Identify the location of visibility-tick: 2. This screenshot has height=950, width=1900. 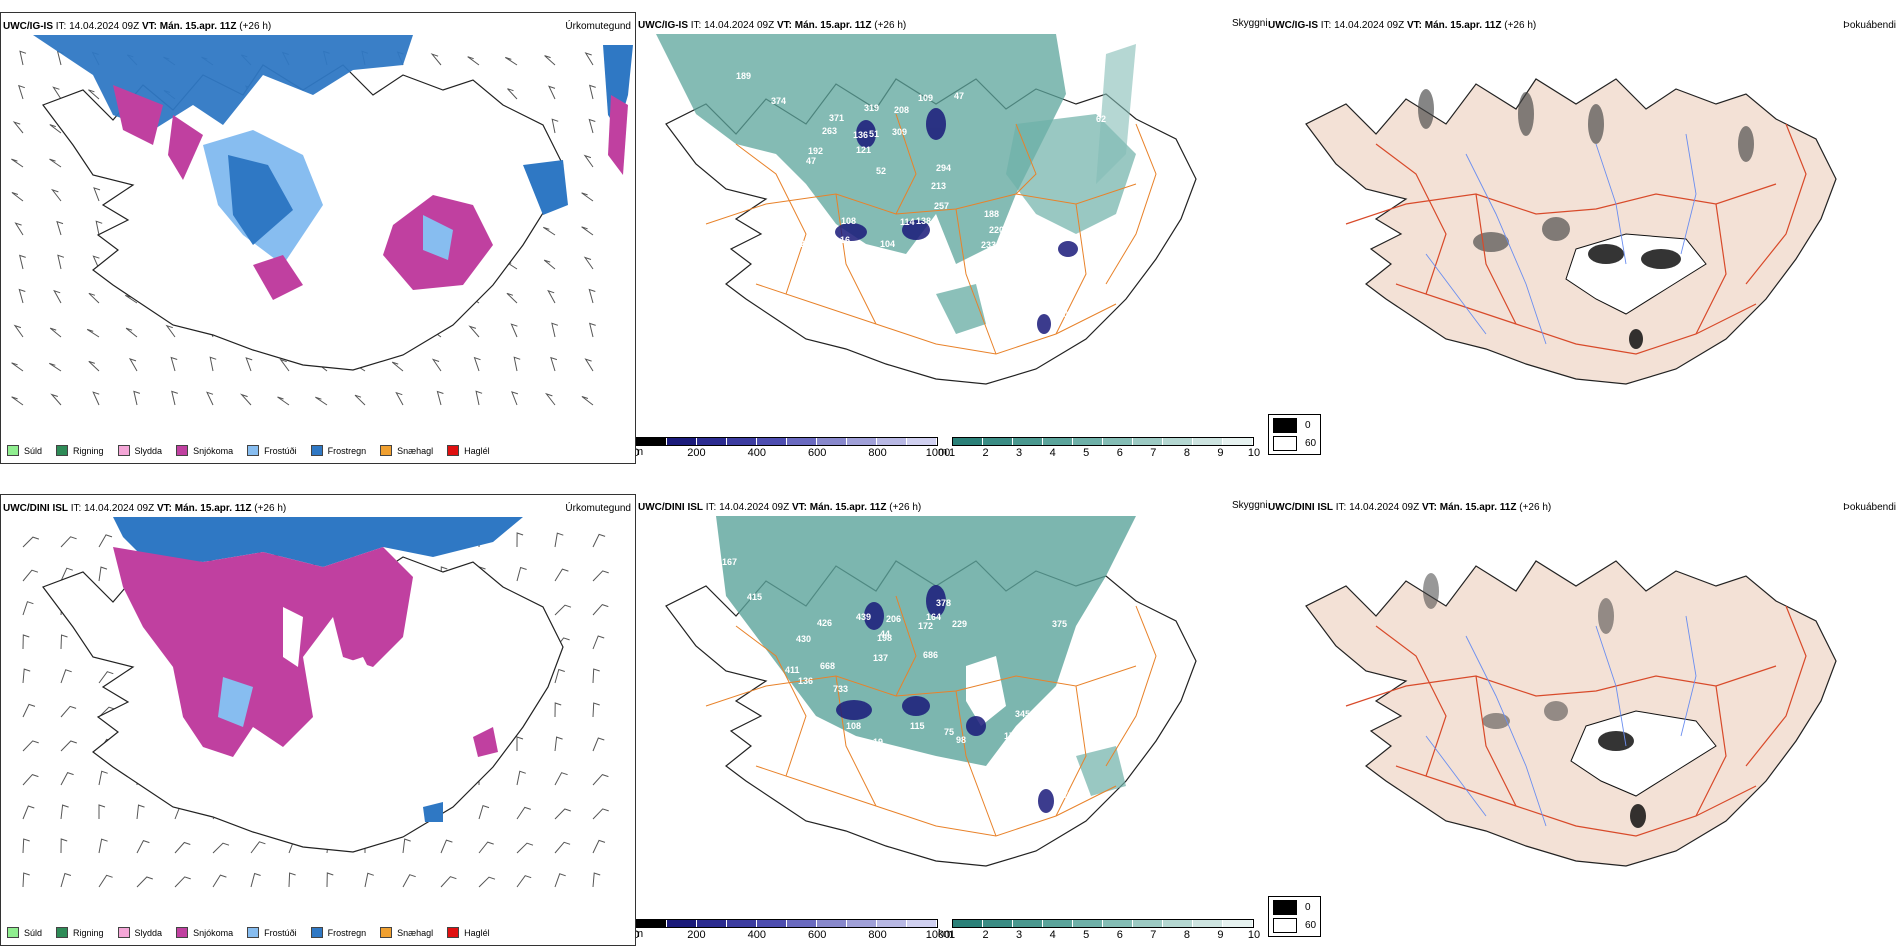
(985, 935).